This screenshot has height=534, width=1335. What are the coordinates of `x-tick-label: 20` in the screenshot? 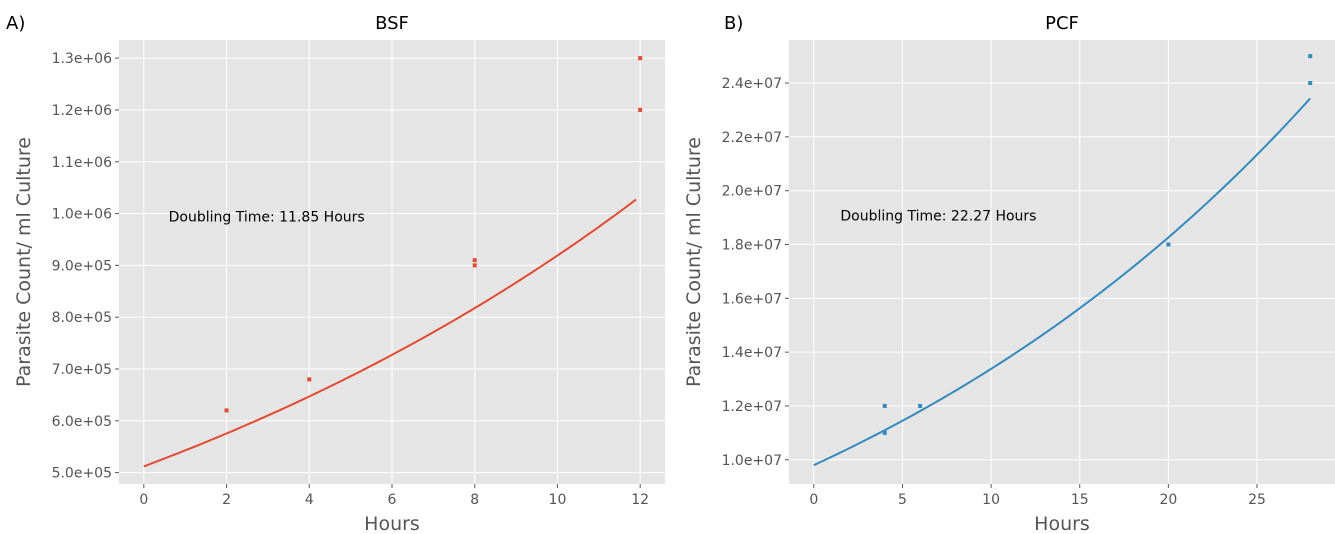 It's located at (1168, 500).